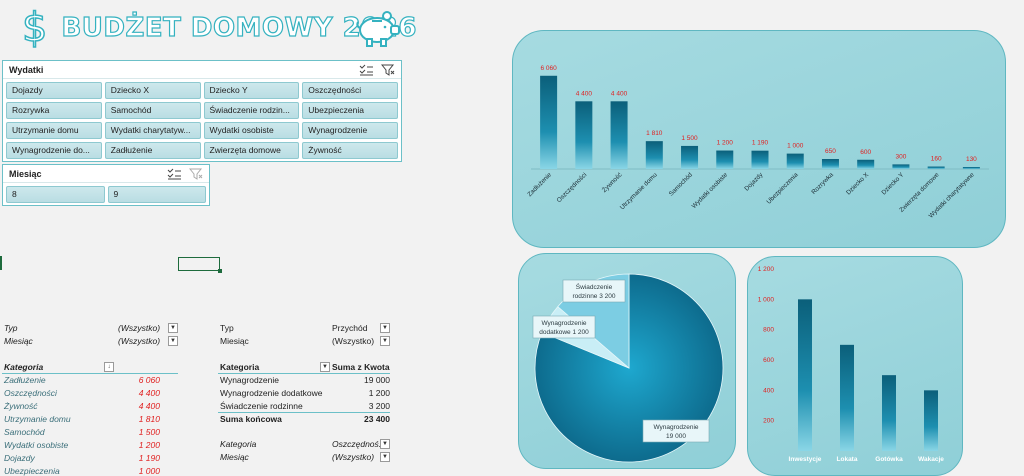 This screenshot has width=1024, height=476. What do you see at coordinates (271, 393) in the screenshot?
I see `row-label: Wynagrodzenie dodatkowe` at bounding box center [271, 393].